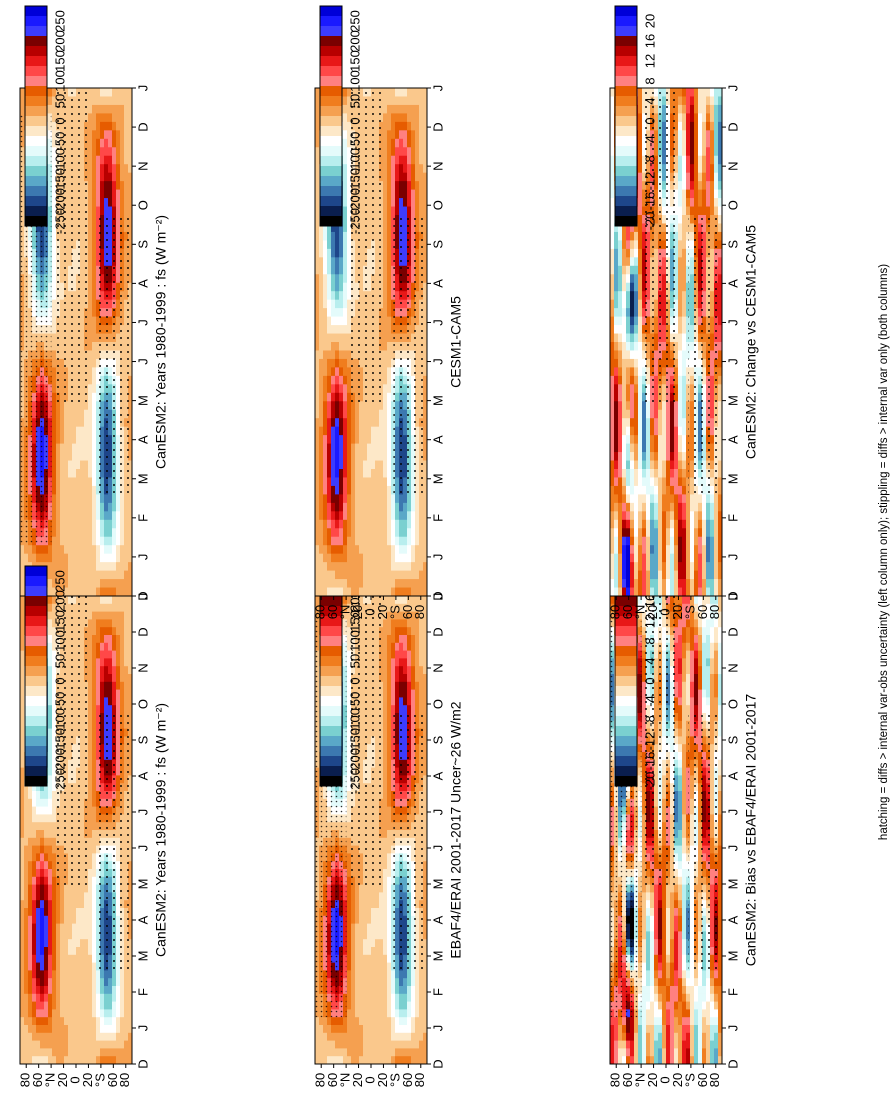 The width and height of the screenshot is (895, 1105). Describe the element at coordinates (50, 1080) in the screenshot. I see `lat-tick-label: °N` at that location.